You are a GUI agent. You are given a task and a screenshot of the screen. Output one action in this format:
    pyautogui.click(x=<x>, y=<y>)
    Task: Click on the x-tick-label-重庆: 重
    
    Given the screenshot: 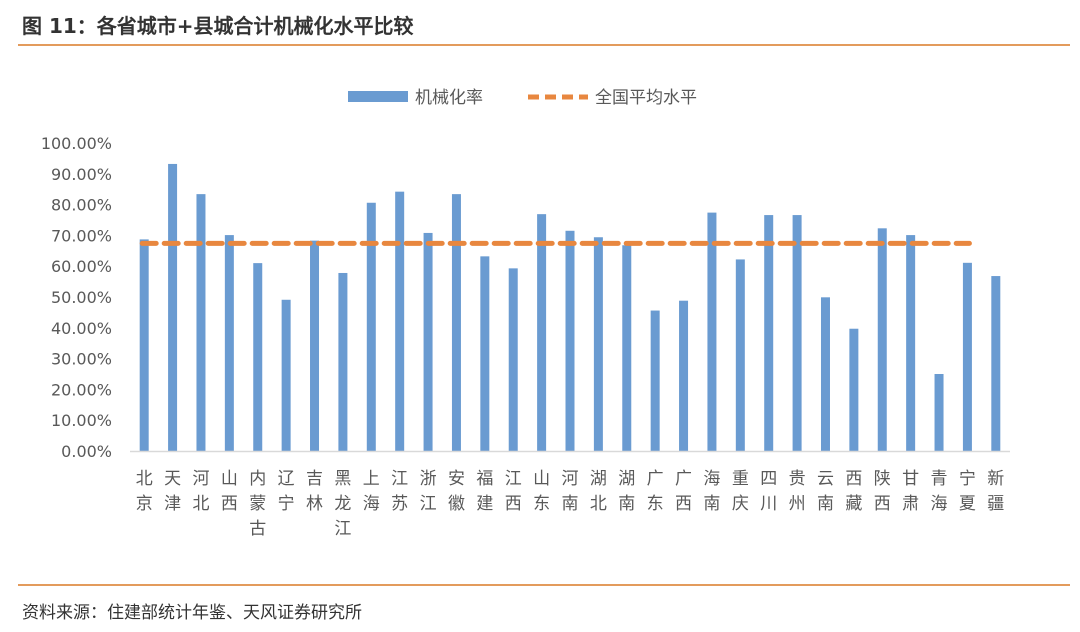 What is the action you would take?
    pyautogui.click(x=740, y=479)
    